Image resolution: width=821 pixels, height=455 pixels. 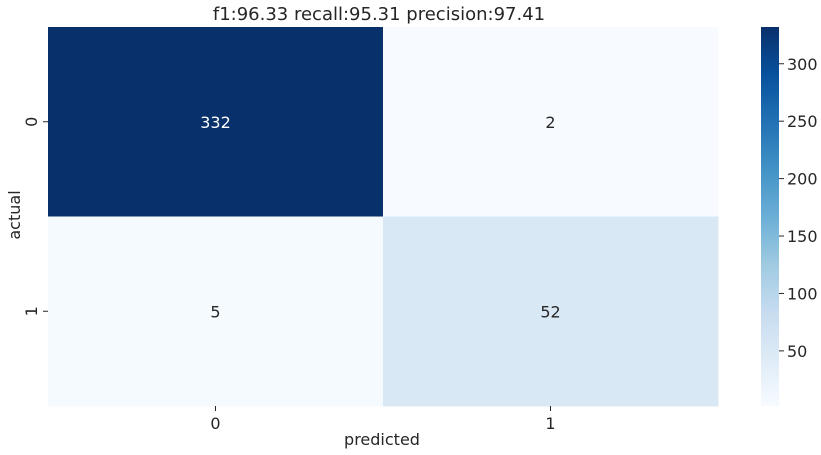 I want to click on cell-value-label: 2, so click(x=550, y=122).